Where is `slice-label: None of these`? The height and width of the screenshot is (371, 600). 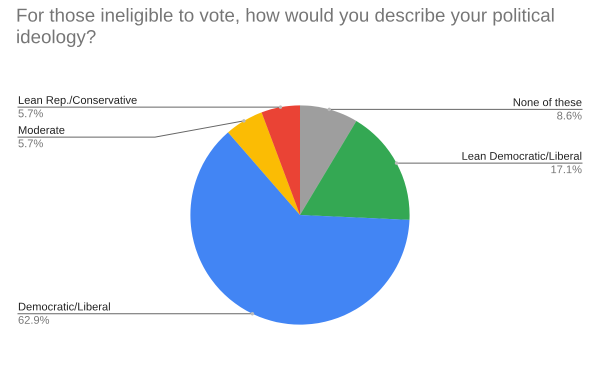 slice-label: None of these is located at coordinates (548, 102).